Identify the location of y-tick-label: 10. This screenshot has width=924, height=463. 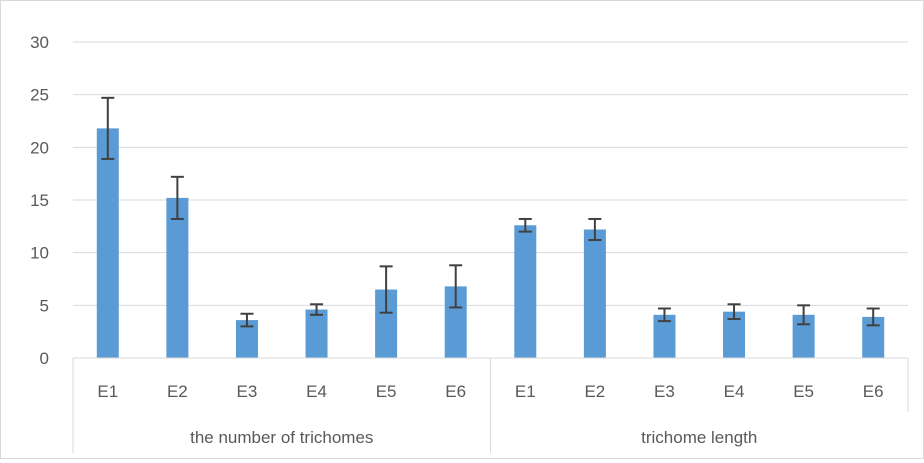
(39, 253).